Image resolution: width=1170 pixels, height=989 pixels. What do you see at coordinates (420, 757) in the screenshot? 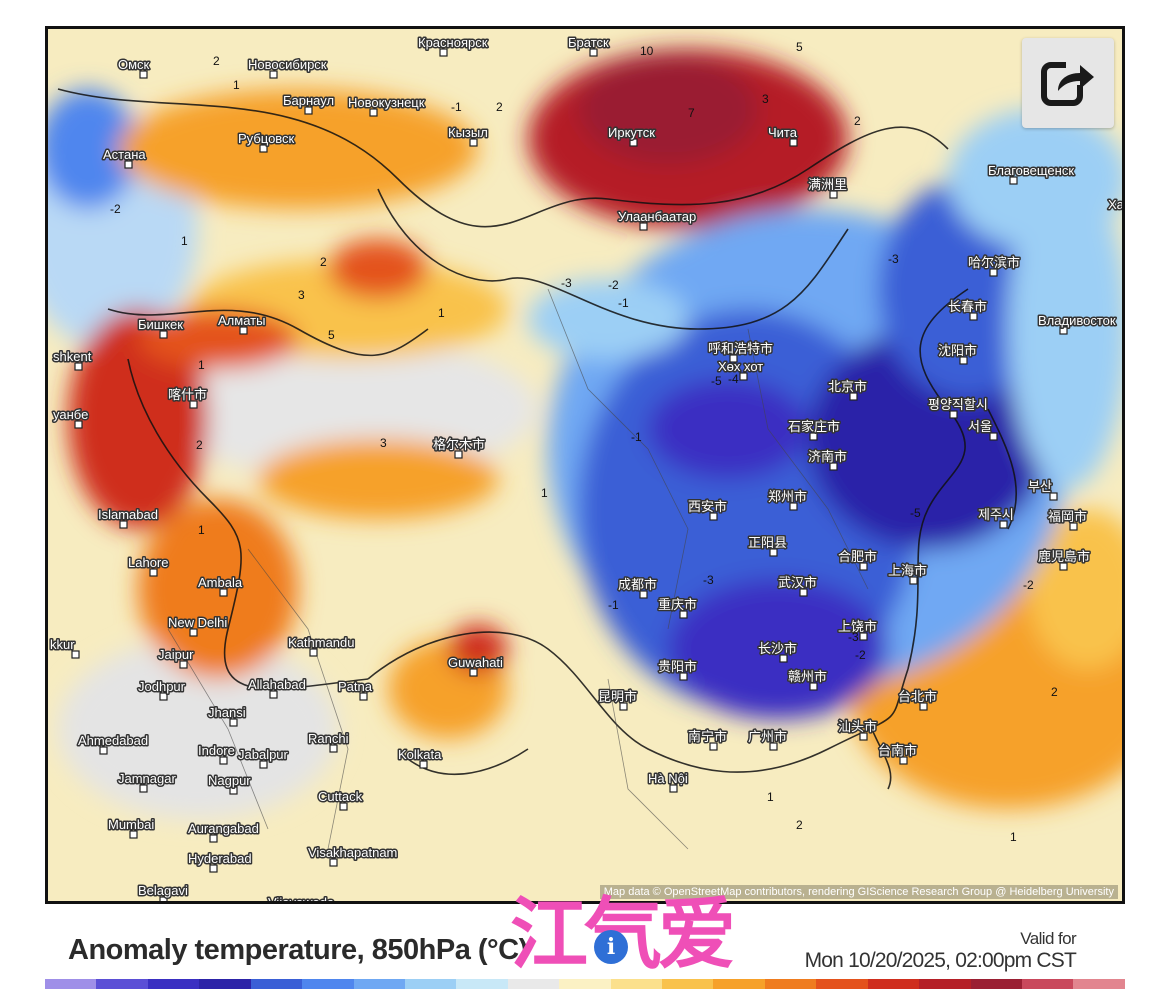
I see `city-marker: Kolkata` at bounding box center [420, 757].